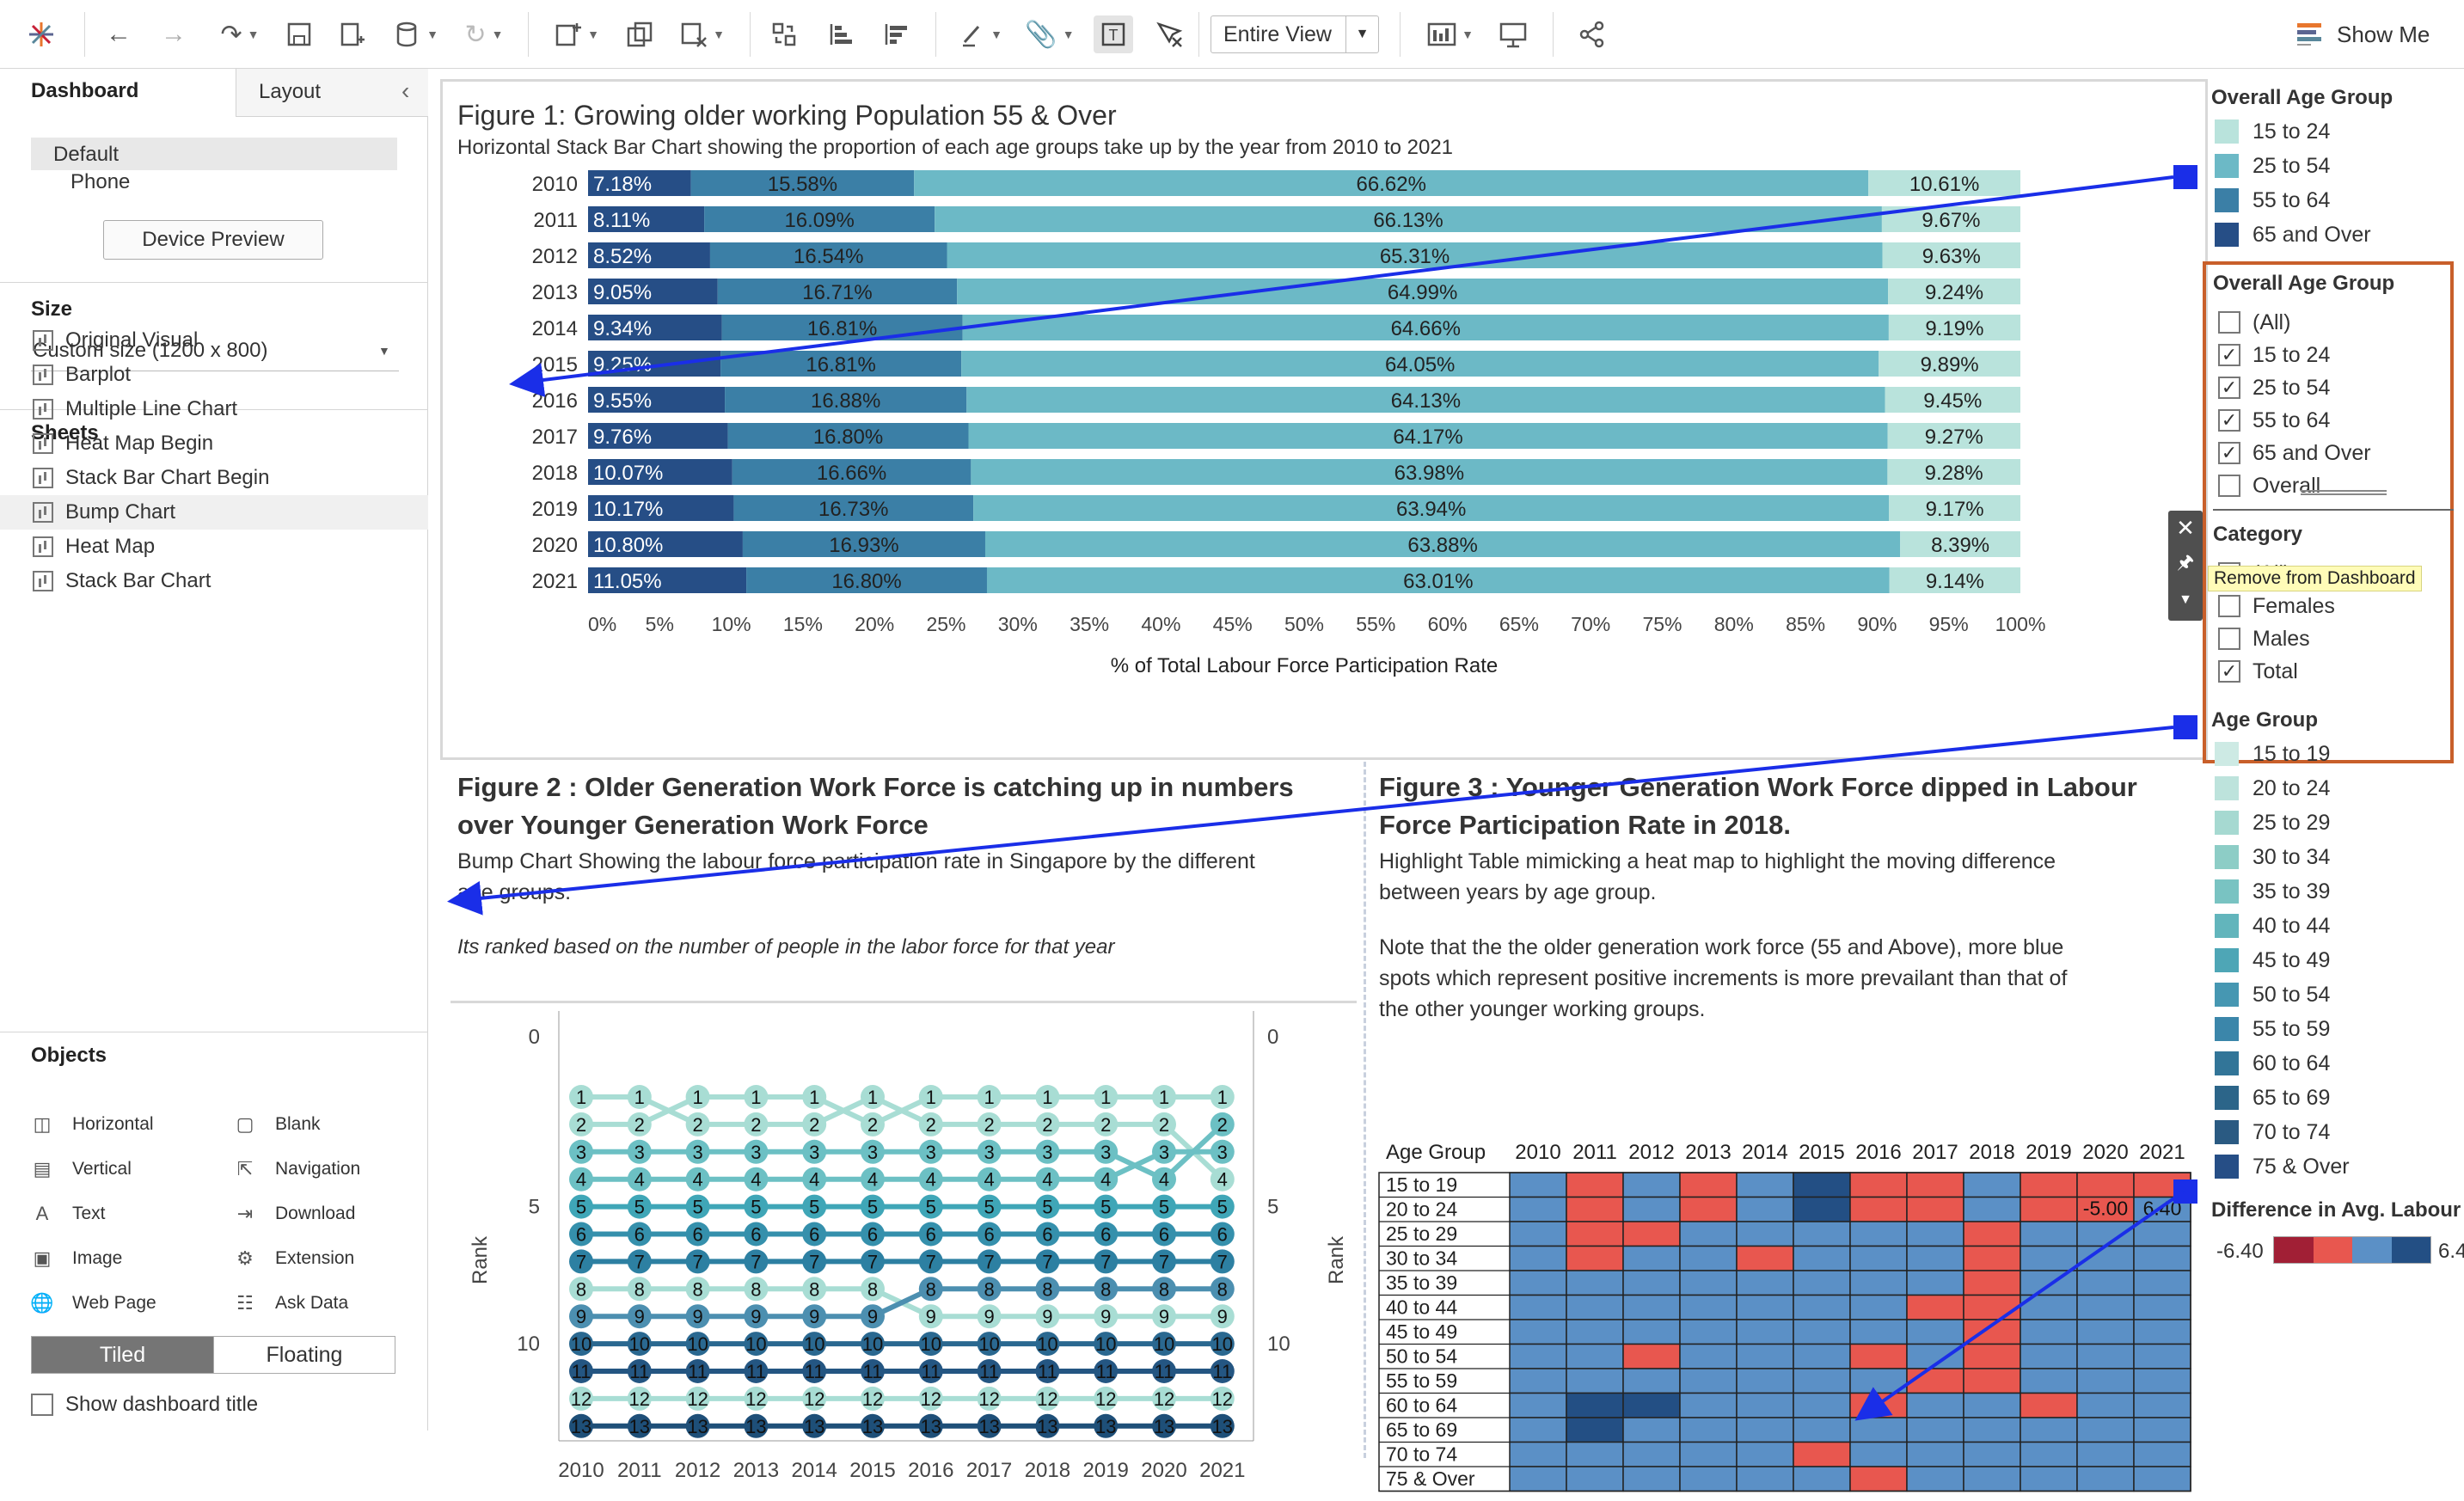 The height and width of the screenshot is (1501, 2464). I want to click on legend-item: 75 & Over, so click(2282, 1166).